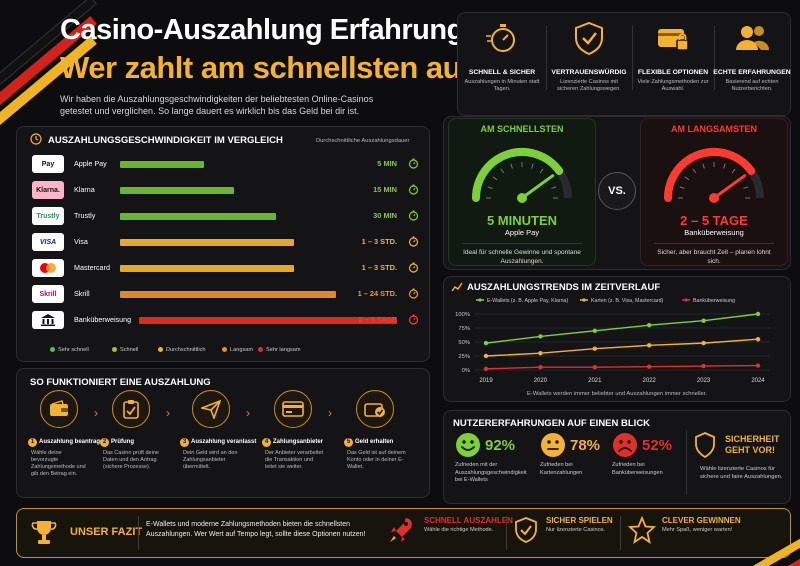 Image resolution: width=800 pixels, height=566 pixels. What do you see at coordinates (85, 215) in the screenshot?
I see `payment-method-name: Trustly` at bounding box center [85, 215].